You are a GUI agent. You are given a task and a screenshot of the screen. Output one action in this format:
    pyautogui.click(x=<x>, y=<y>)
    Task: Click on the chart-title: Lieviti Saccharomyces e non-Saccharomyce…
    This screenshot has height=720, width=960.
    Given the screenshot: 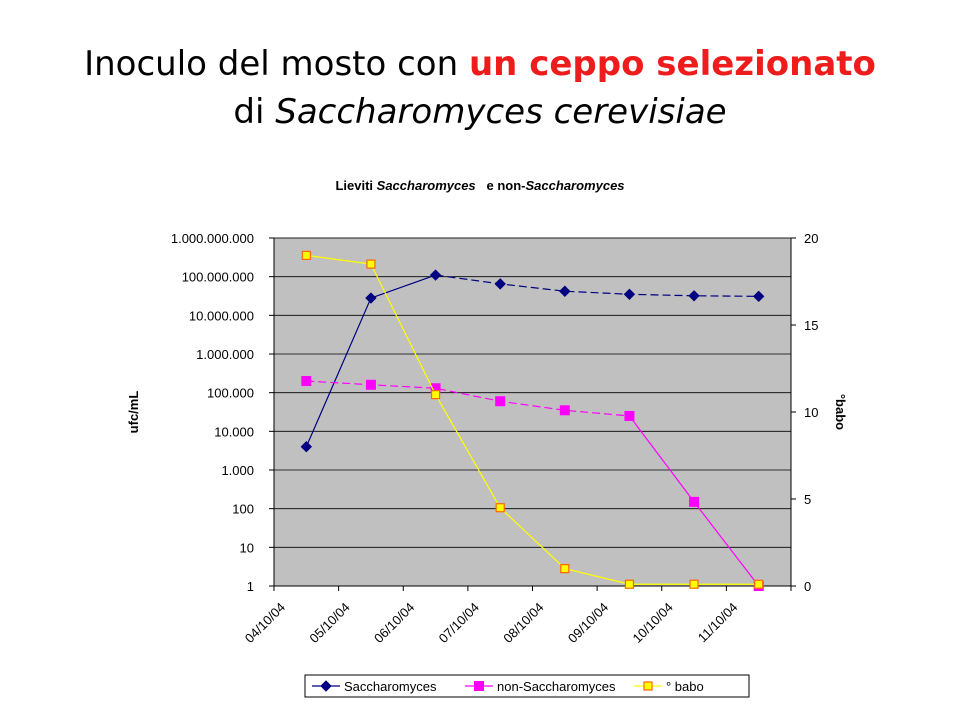 What is the action you would take?
    pyautogui.click(x=479, y=185)
    